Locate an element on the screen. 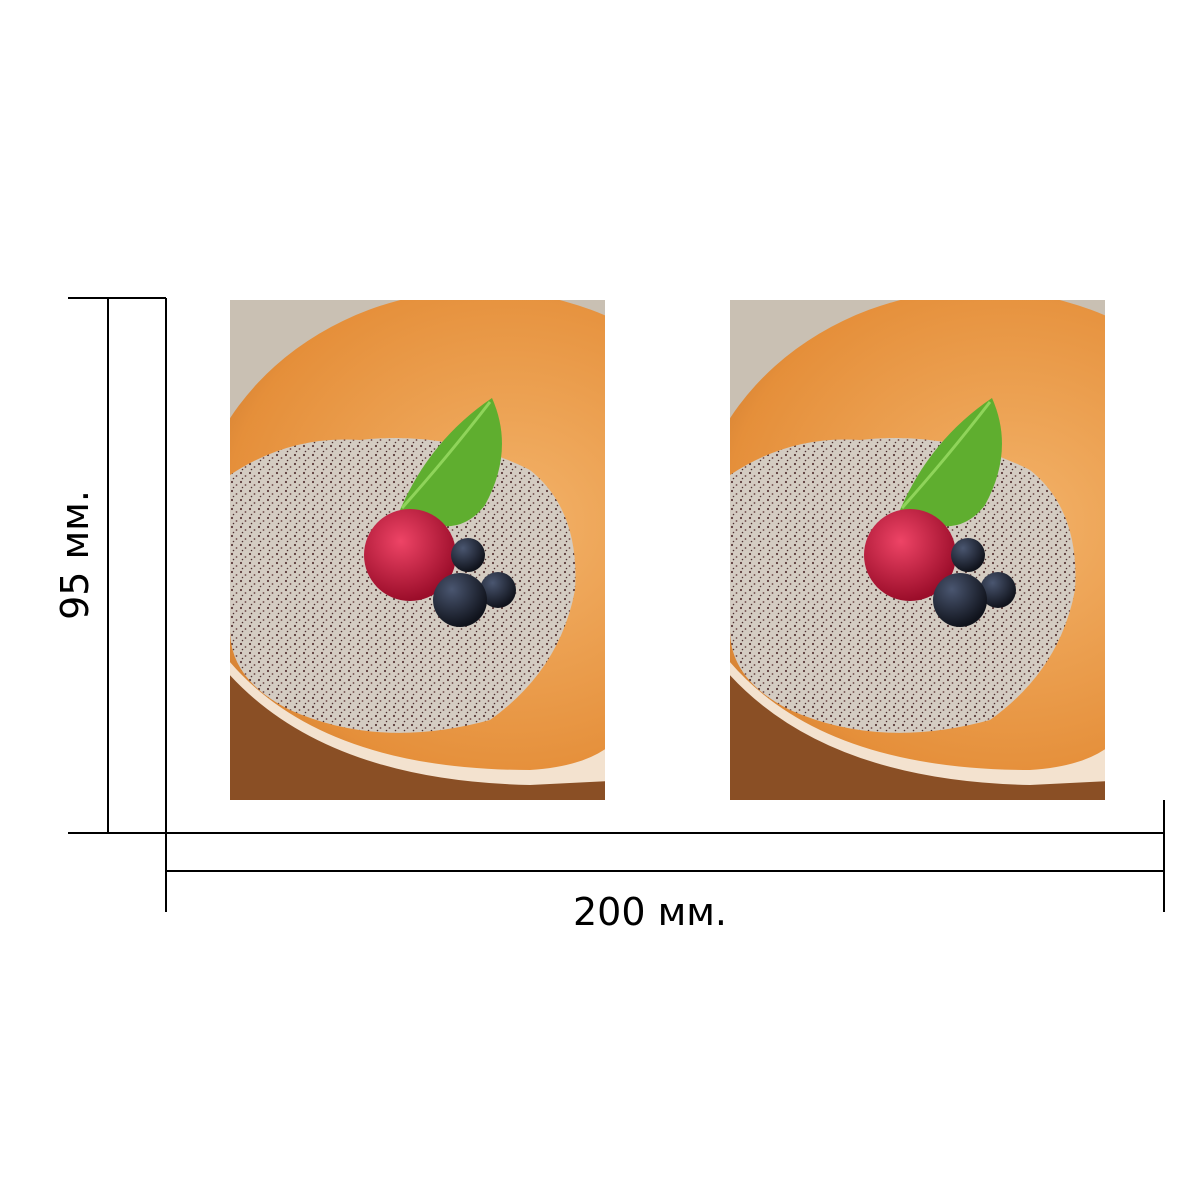 The image size is (1200, 1200). left-photo is located at coordinates (417, 550).